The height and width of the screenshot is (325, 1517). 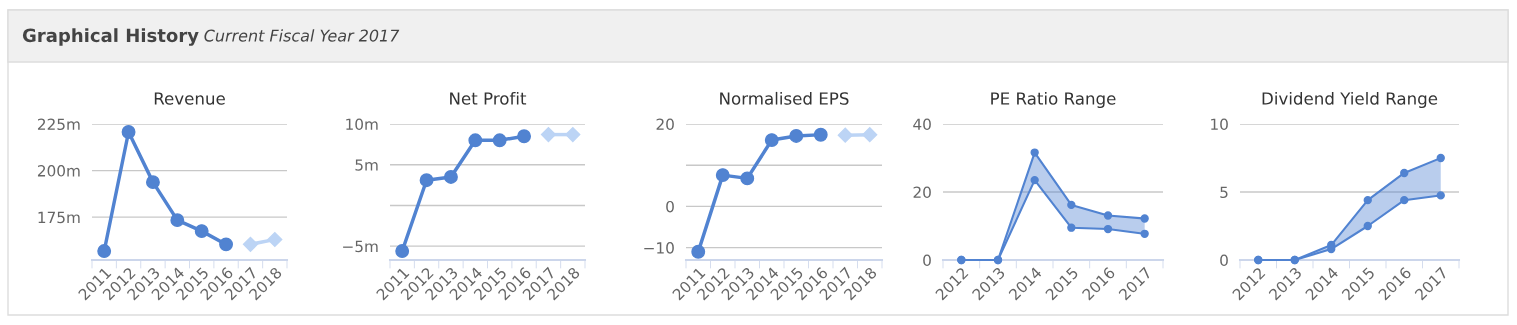 What do you see at coordinates (922, 124) in the screenshot?
I see `y-tick-label: 40` at bounding box center [922, 124].